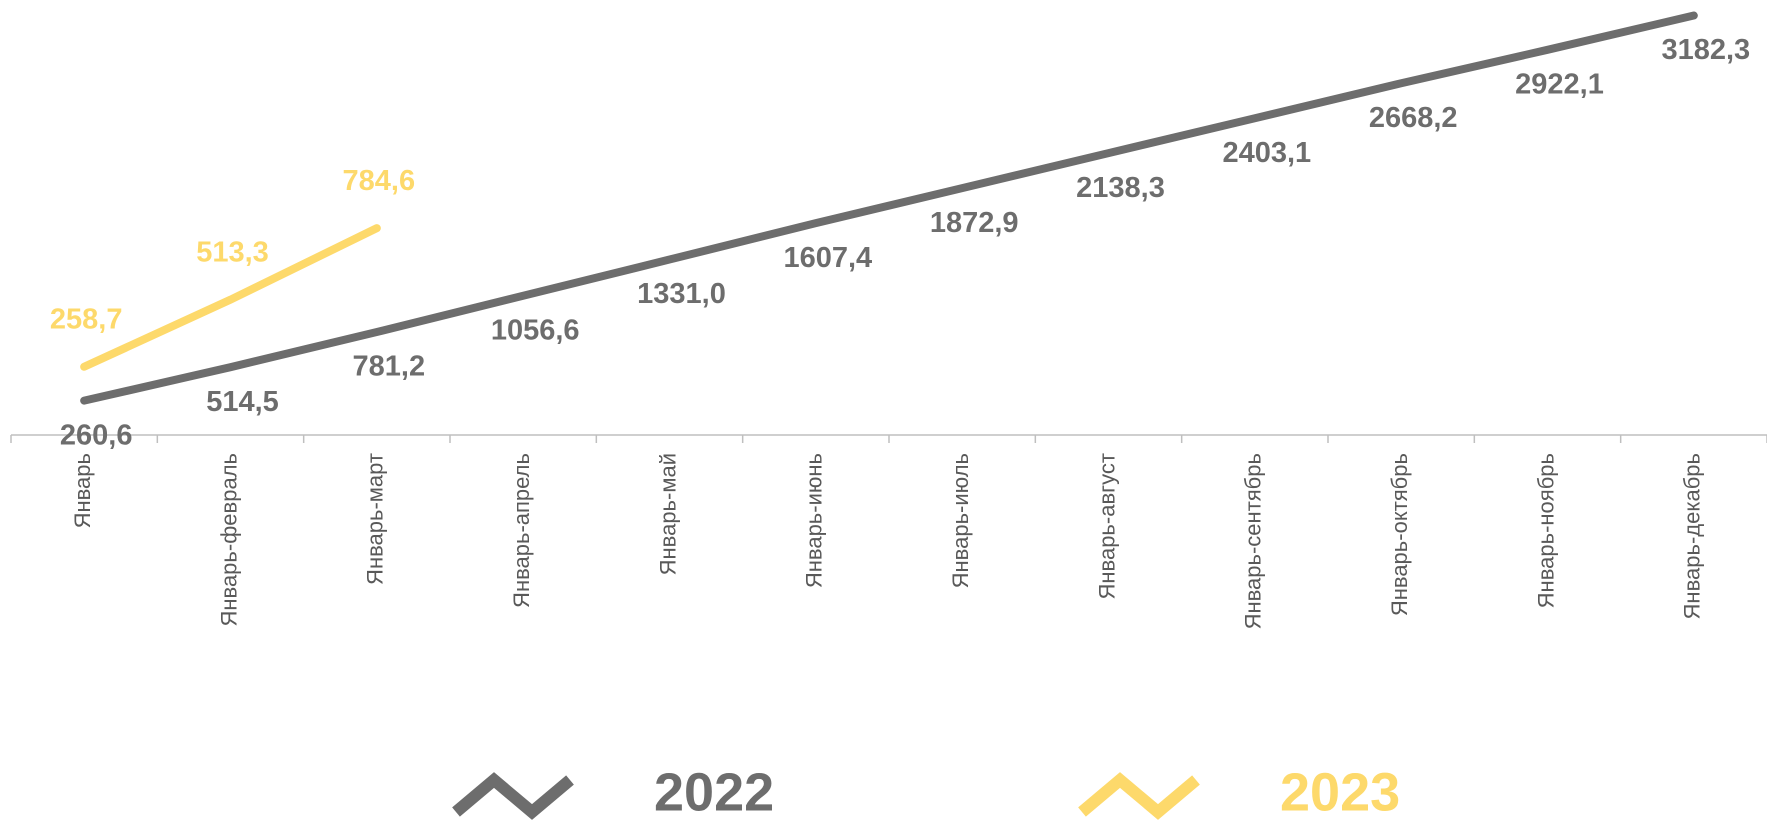 This screenshot has height=821, width=1767. Describe the element at coordinates (86, 319) in the screenshot. I see `data-label: 258,7` at that location.